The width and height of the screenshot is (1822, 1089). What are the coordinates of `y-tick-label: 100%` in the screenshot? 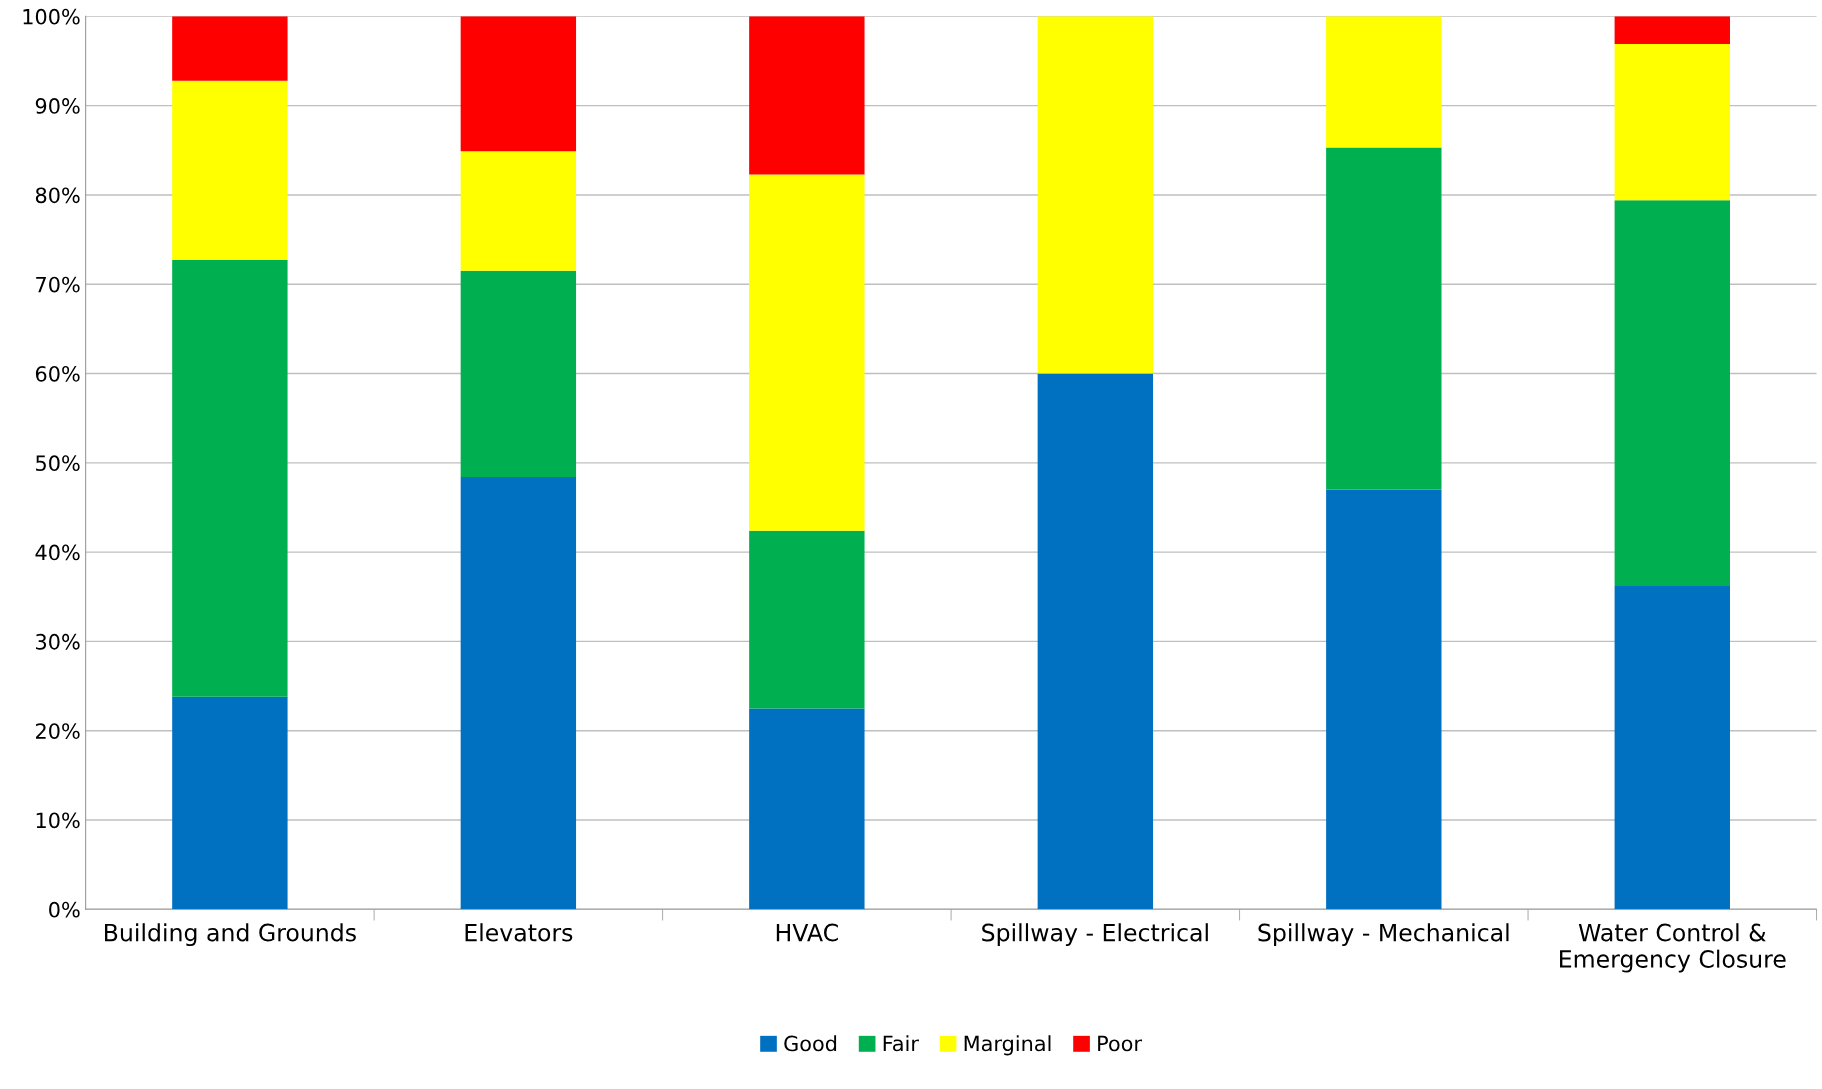 It's located at (51, 16).